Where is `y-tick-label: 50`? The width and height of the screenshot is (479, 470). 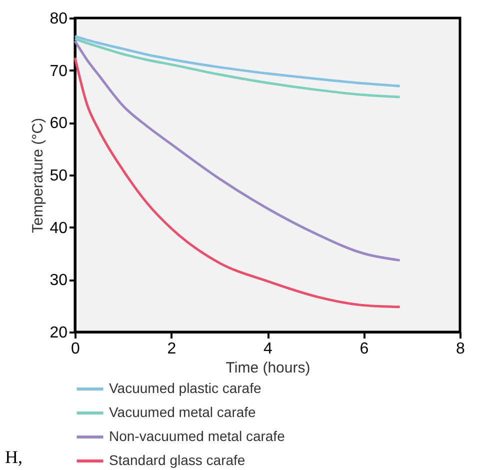 y-tick-label: 50 is located at coordinates (59, 176).